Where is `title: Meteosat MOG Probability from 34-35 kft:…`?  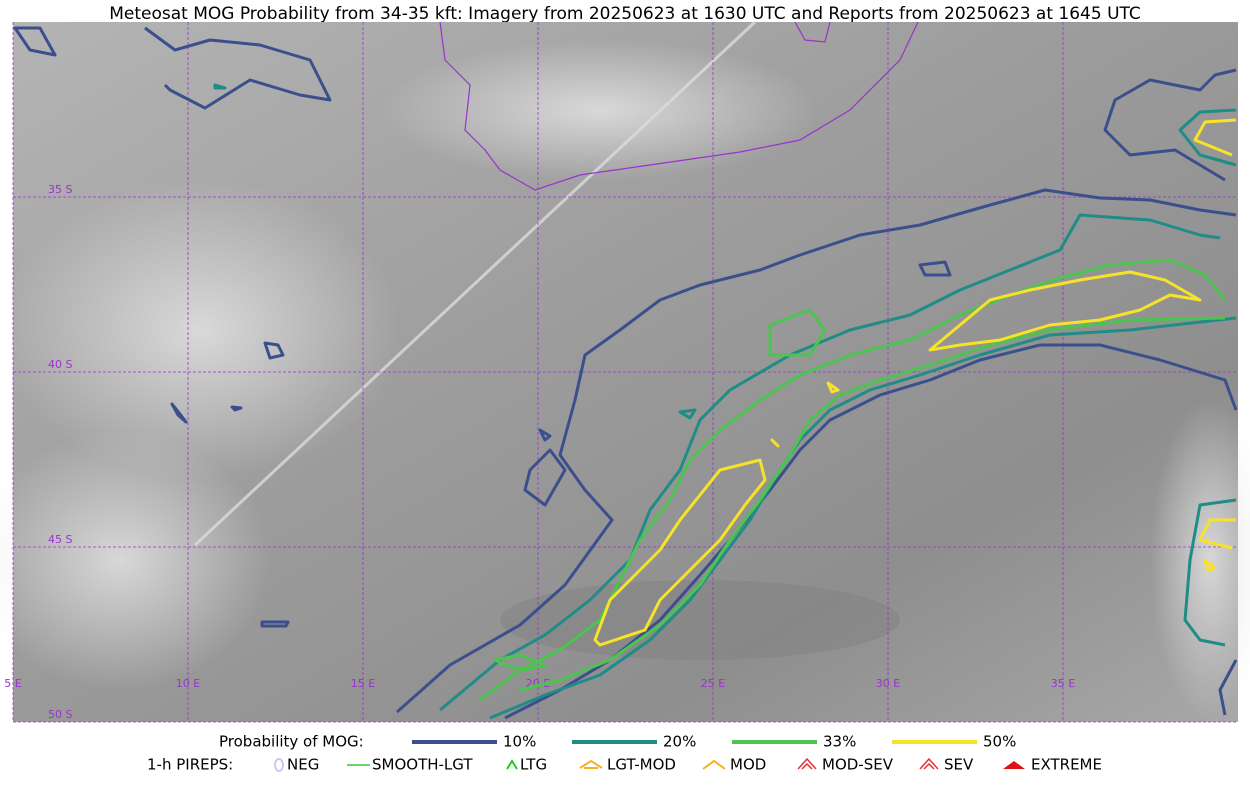 title: Meteosat MOG Probability from 34-35 kft:… is located at coordinates (625, 14).